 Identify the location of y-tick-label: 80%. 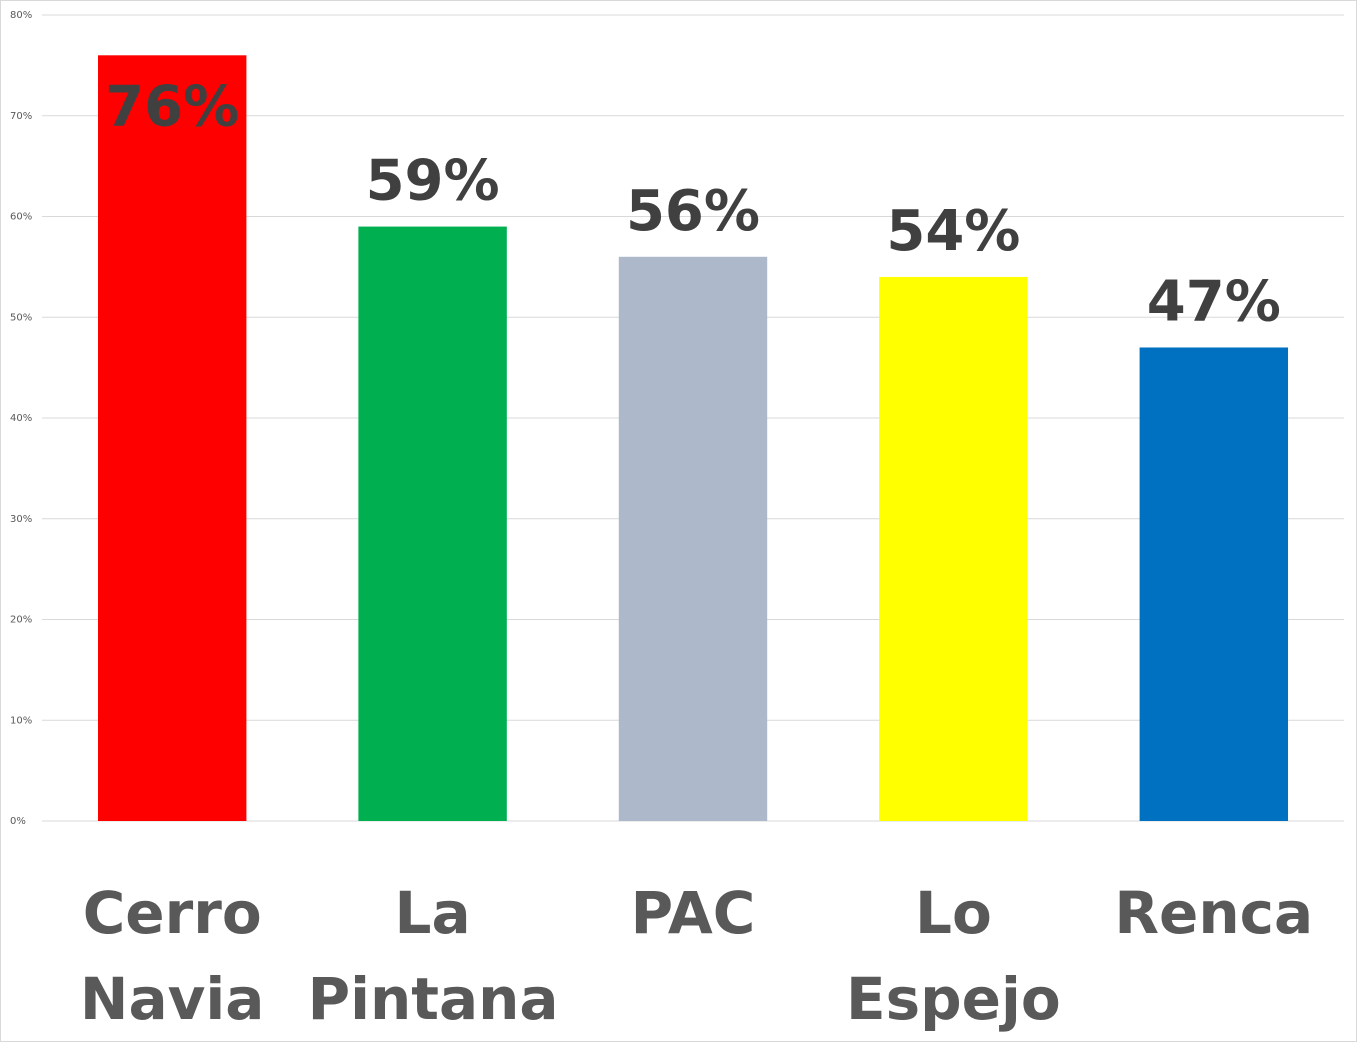
(21, 15).